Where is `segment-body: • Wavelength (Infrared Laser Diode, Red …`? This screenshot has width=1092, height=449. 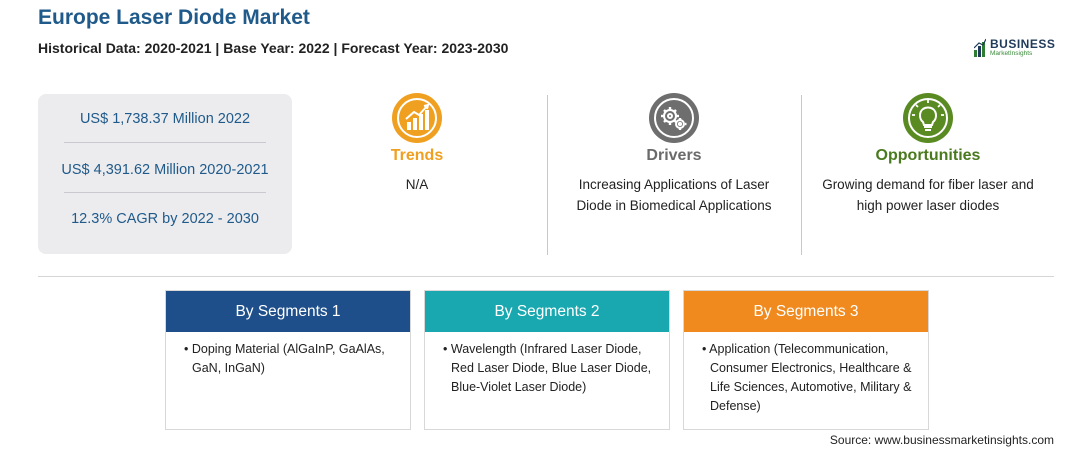
segment-body: • Wavelength (Infrared Laser Diode, Red … is located at coordinates (547, 364).